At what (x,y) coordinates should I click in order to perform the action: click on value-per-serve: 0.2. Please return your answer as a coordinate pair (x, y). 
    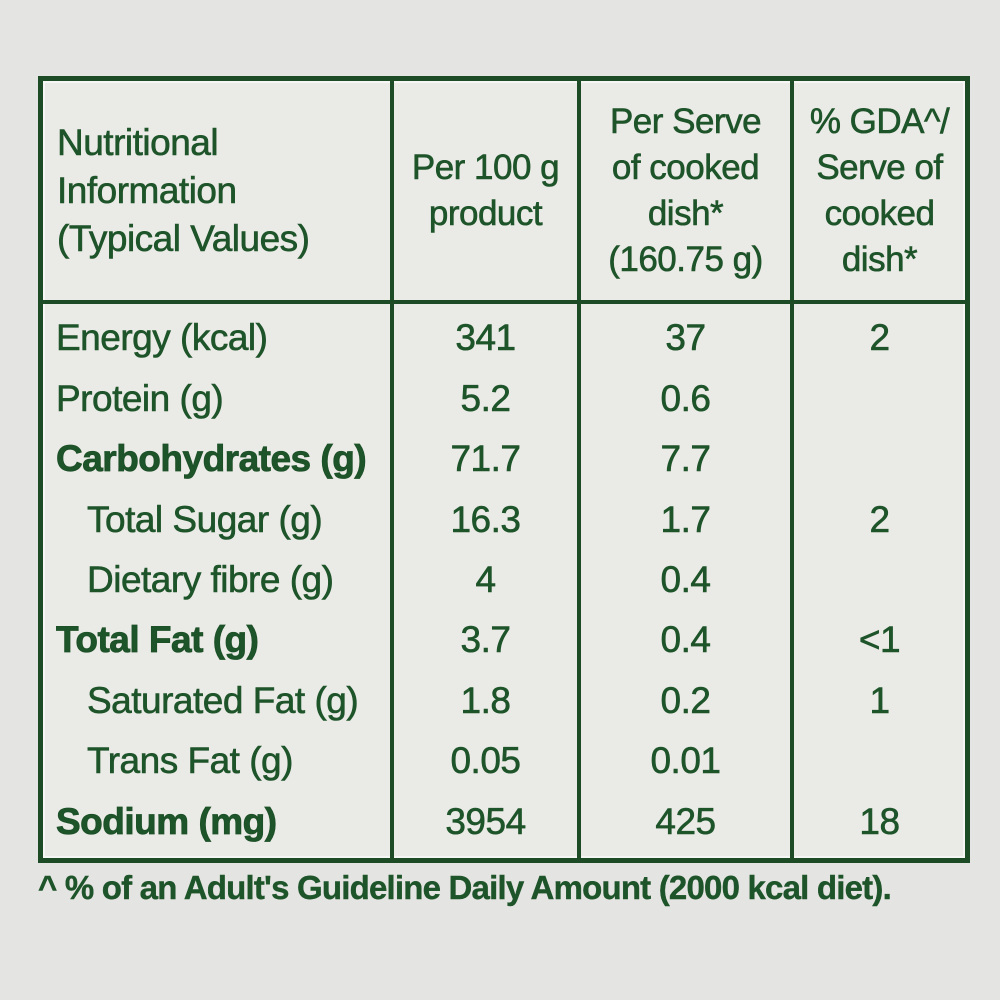
    Looking at the image, I should click on (685, 700).